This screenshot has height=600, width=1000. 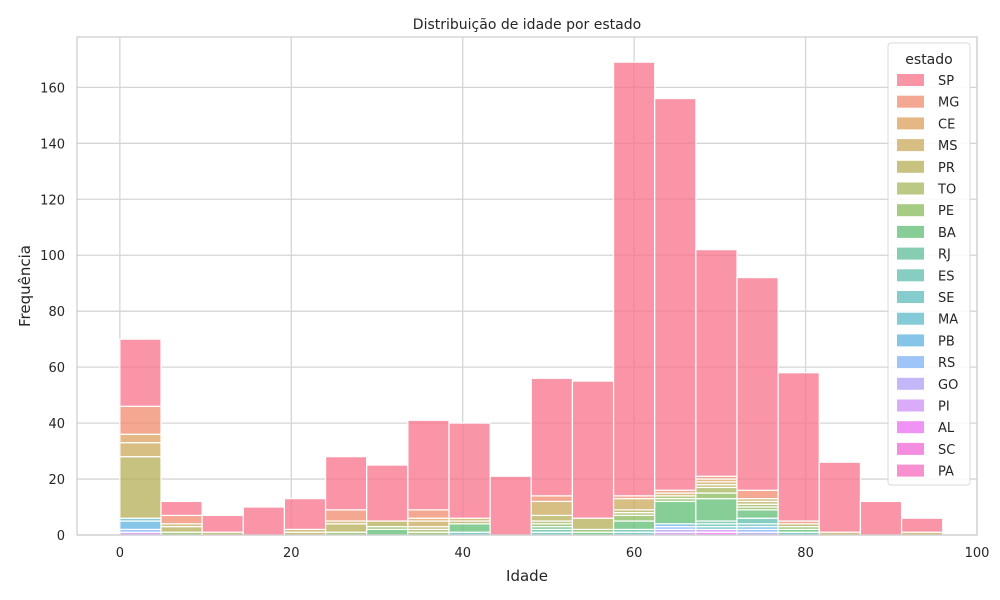 What do you see at coordinates (946, 341) in the screenshot?
I see `legend-label-pb: PB` at bounding box center [946, 341].